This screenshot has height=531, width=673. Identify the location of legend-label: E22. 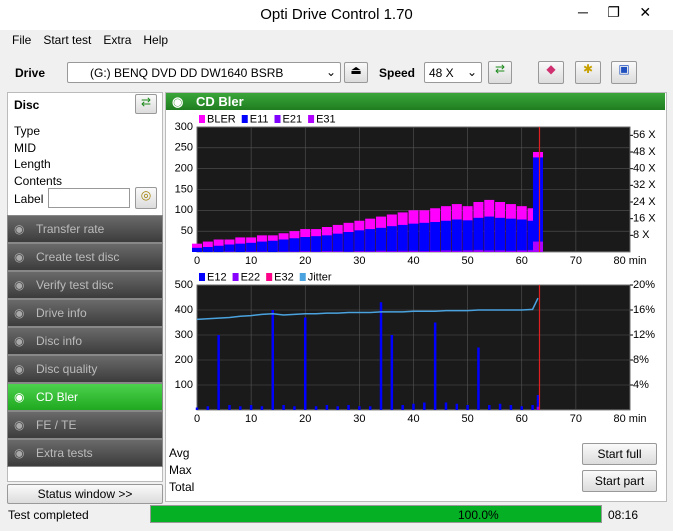
(251, 277).